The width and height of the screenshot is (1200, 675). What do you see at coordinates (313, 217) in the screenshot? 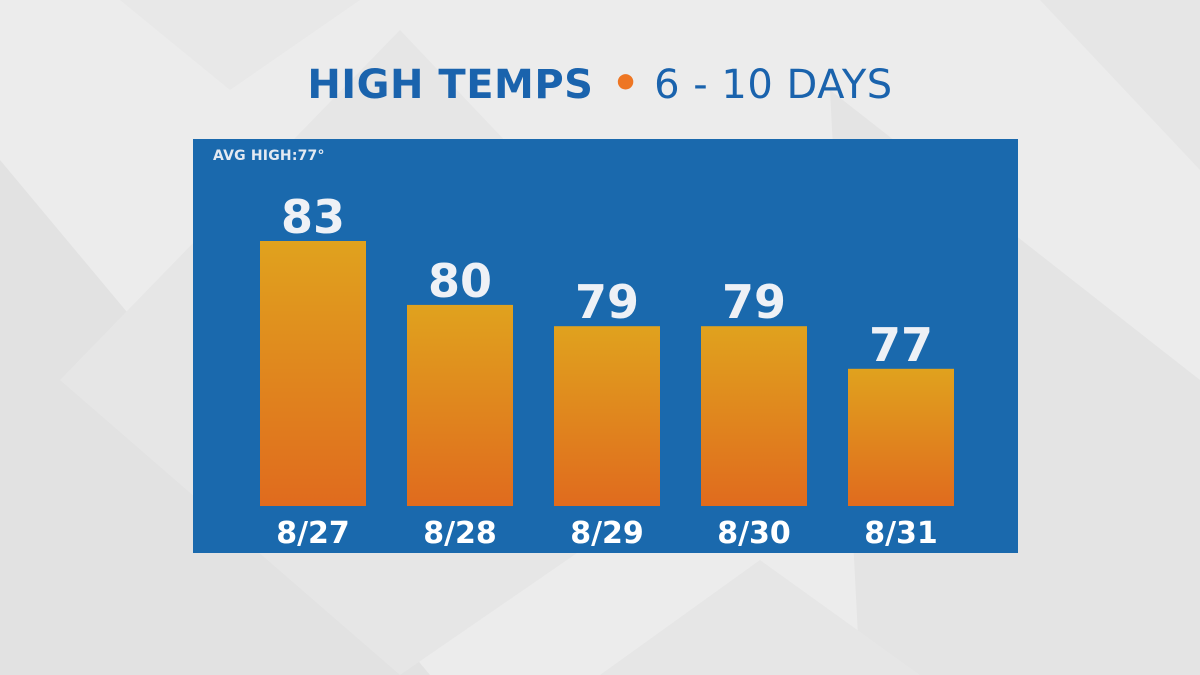
I see `value-label: 83` at bounding box center [313, 217].